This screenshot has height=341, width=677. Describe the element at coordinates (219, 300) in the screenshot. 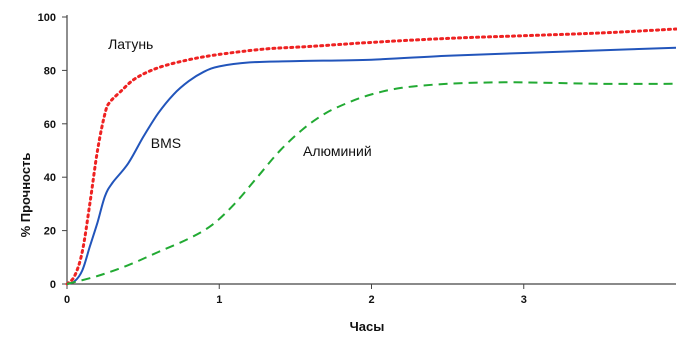

I see `x-tick-label: 1` at that location.